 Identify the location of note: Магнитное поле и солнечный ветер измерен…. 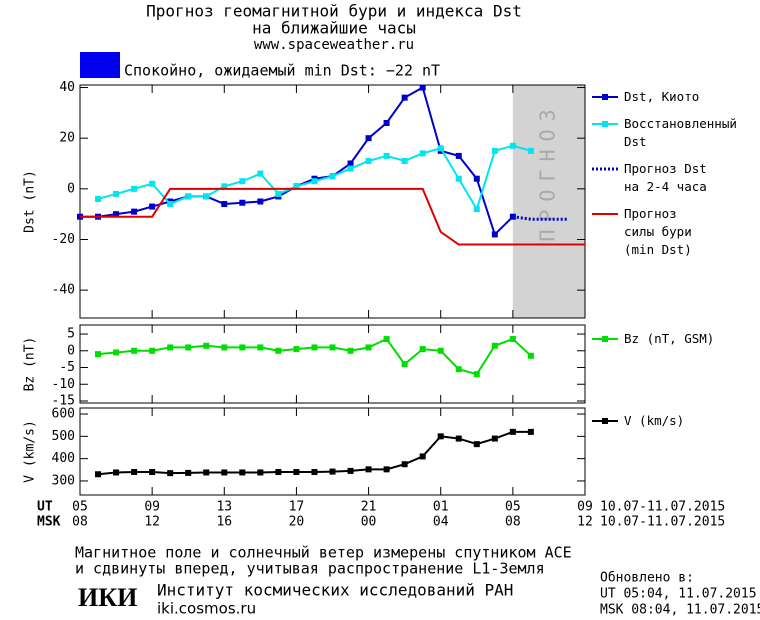
(323, 553).